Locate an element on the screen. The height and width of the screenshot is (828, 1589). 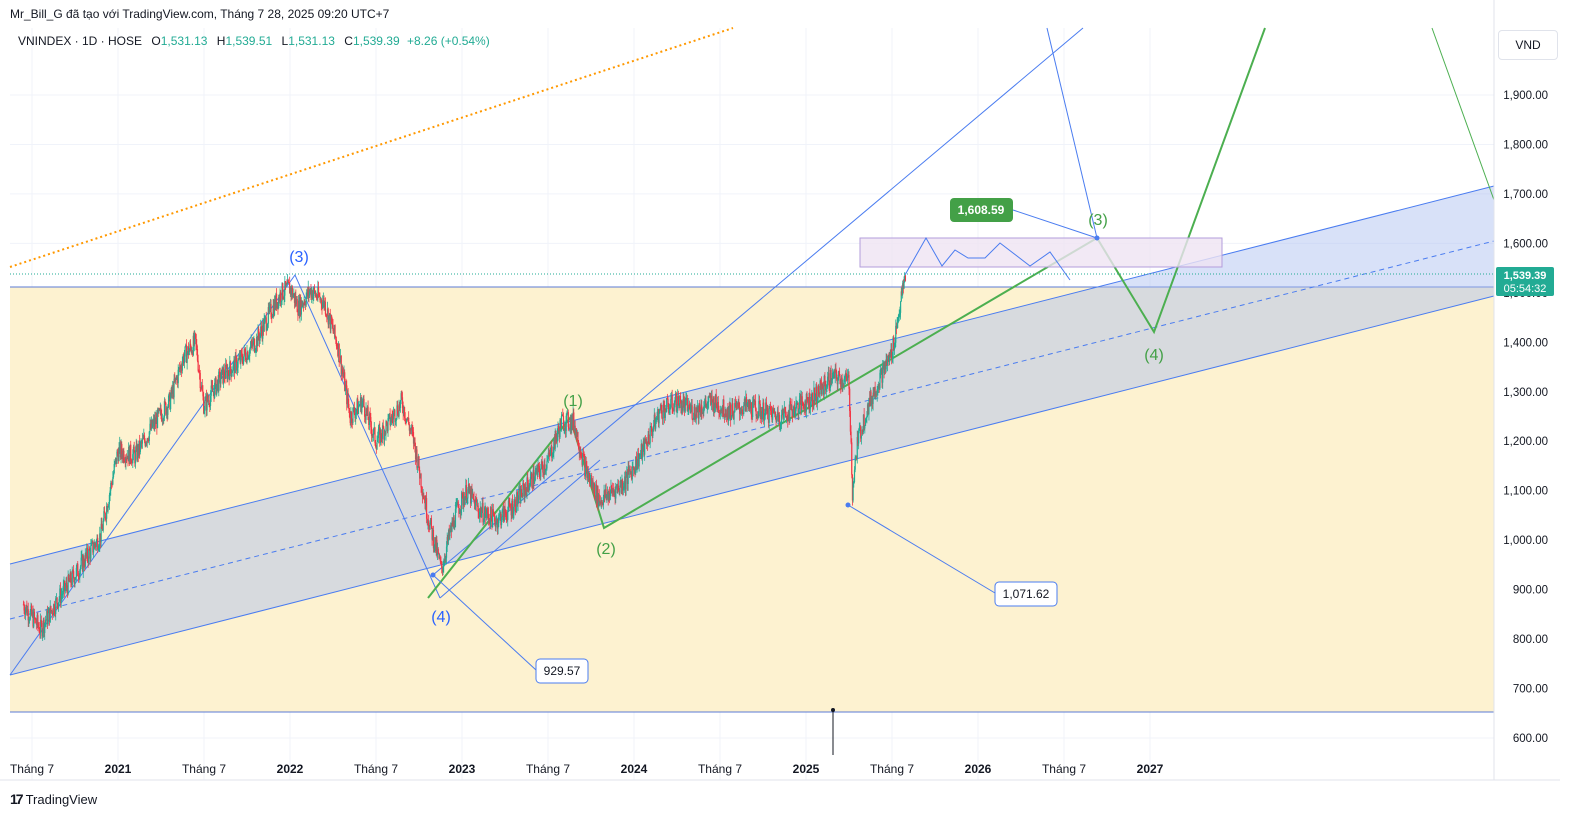
symbol-name: VNINDEX · 1D · HOSE is located at coordinates (80, 41).